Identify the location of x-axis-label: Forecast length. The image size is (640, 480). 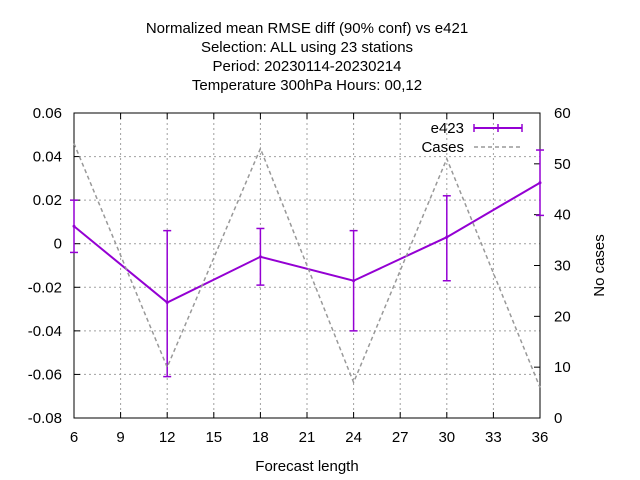
(306, 466).